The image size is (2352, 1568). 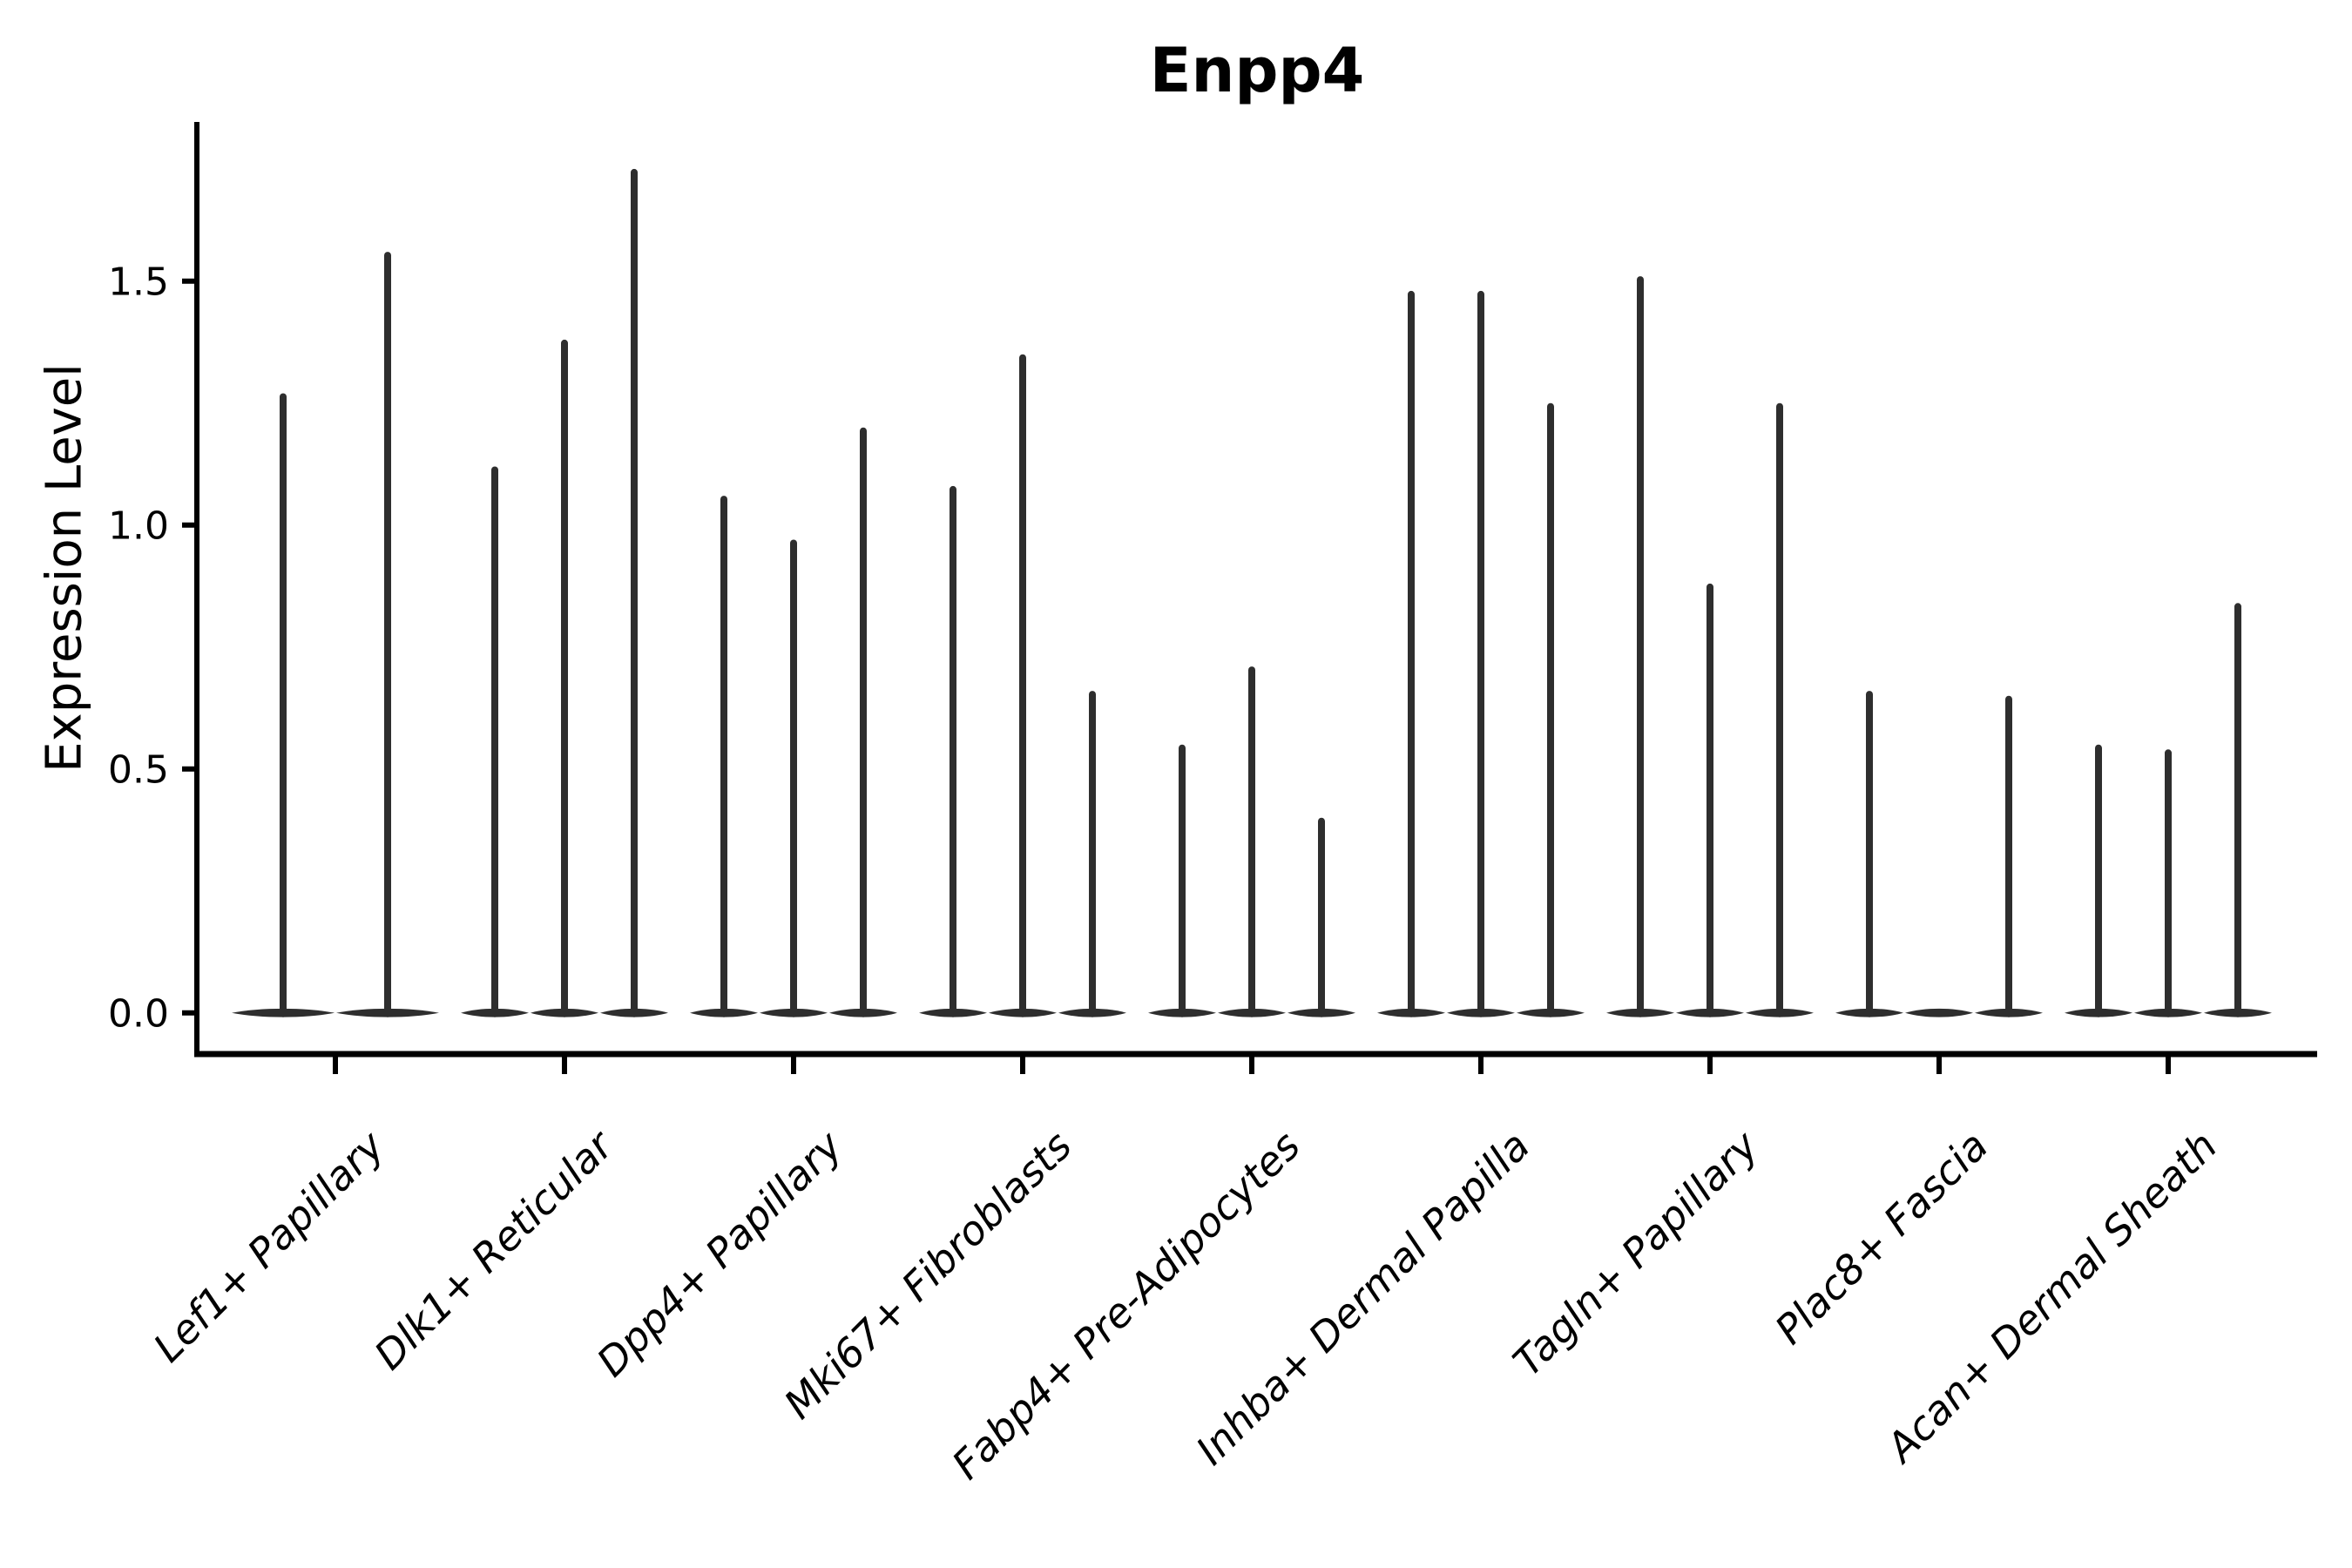 What do you see at coordinates (64, 568) in the screenshot?
I see `y-axis-title: Expression Level` at bounding box center [64, 568].